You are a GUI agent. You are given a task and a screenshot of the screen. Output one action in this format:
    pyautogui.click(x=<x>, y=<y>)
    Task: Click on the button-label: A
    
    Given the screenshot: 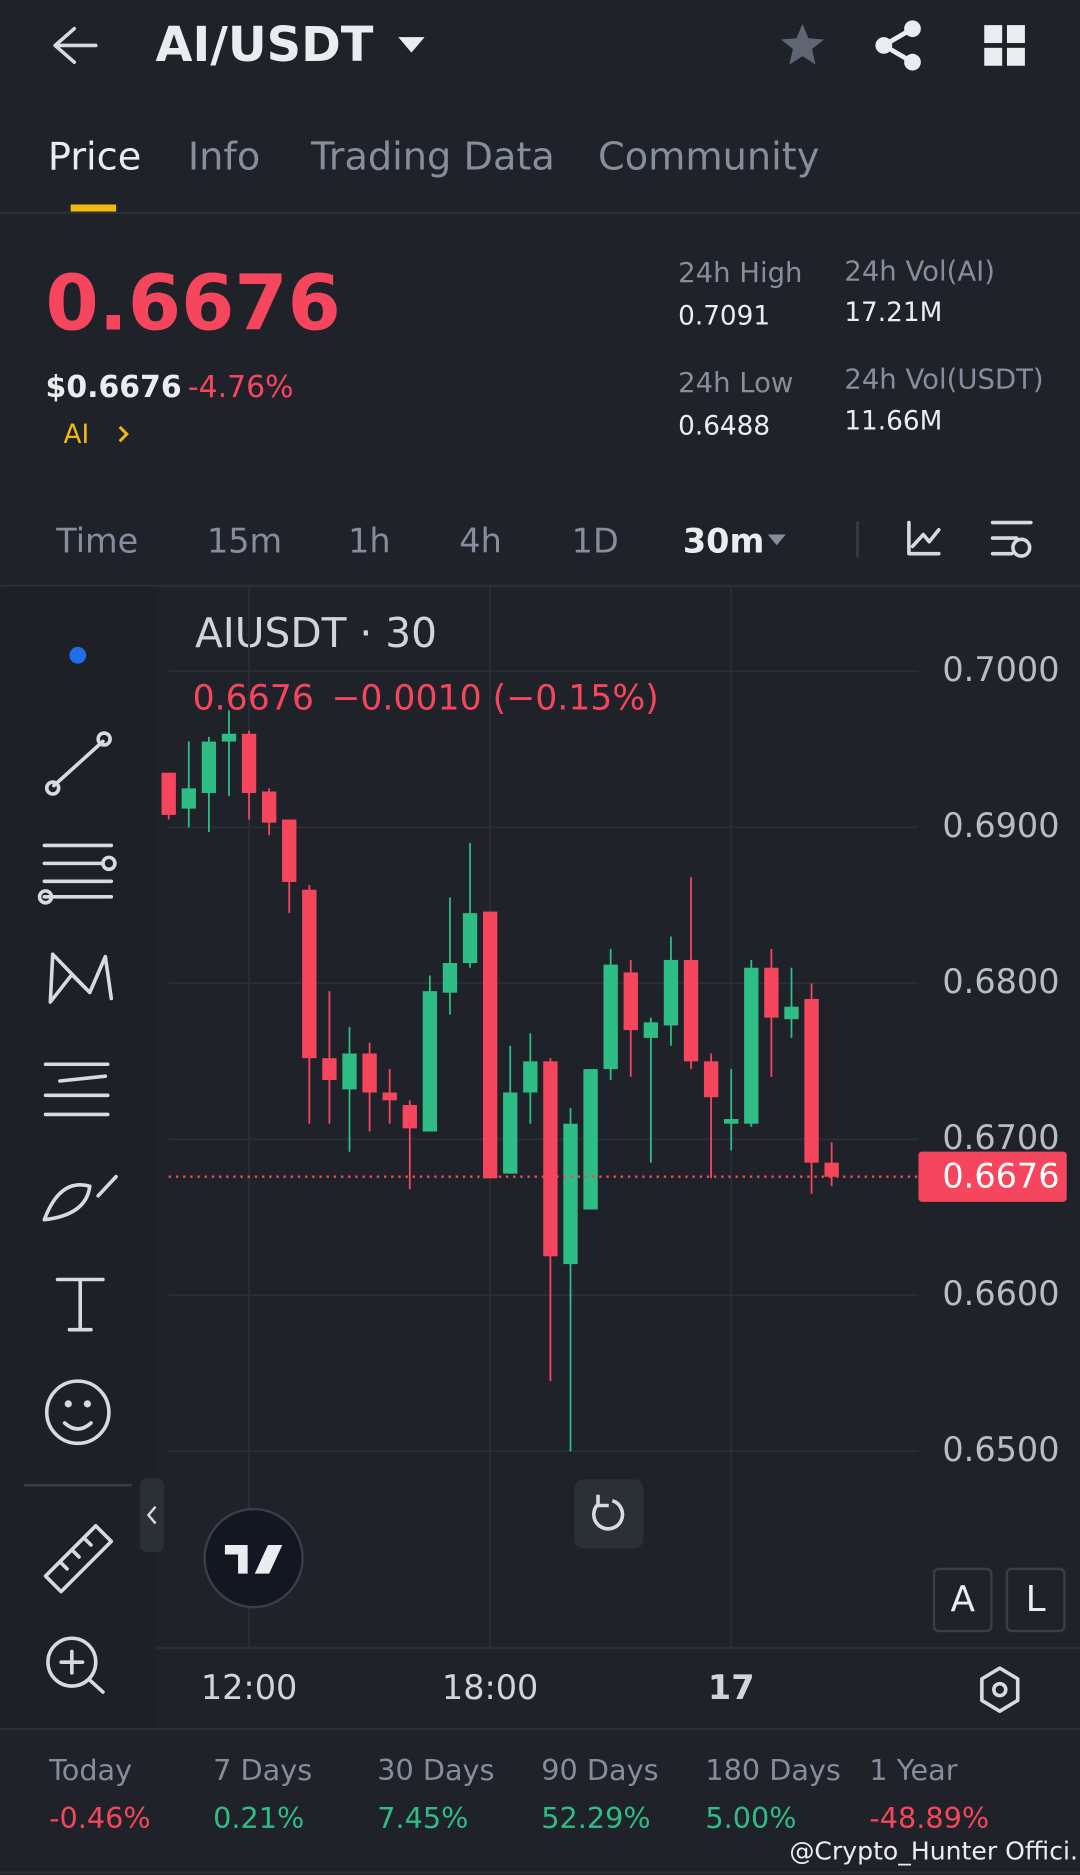 What is the action you would take?
    pyautogui.click(x=962, y=1599)
    